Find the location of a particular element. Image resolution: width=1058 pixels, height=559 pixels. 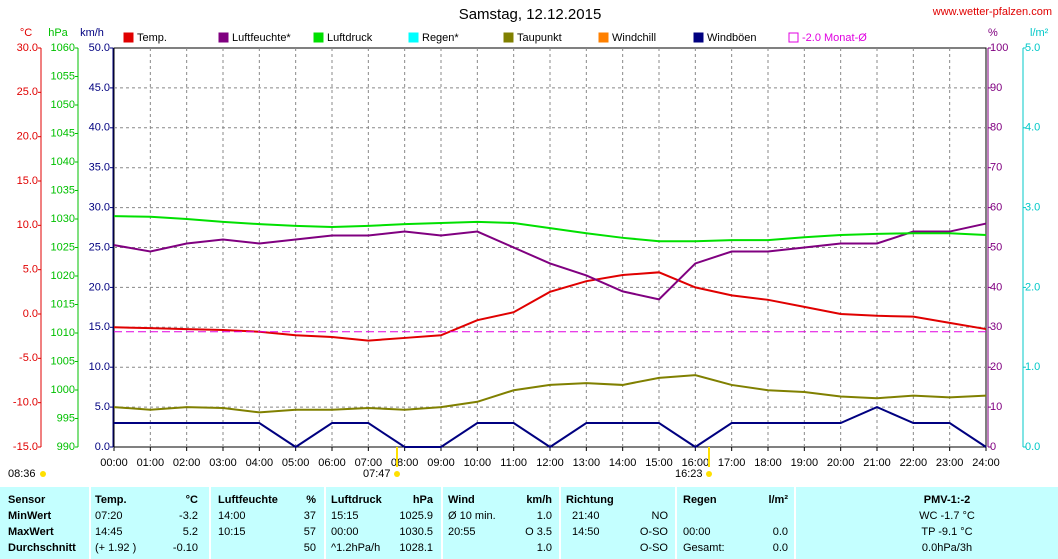

table-cell: 1028.1 is located at coordinates (416, 548).